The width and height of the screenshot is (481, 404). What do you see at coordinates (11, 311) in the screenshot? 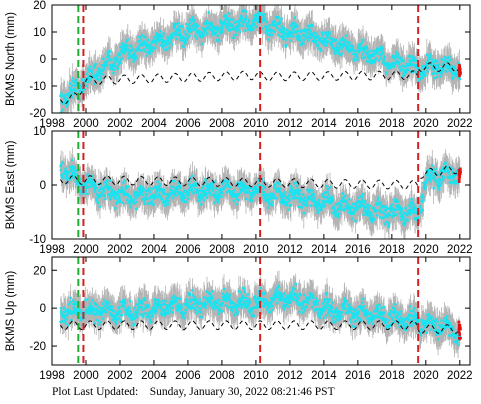
I see `y-axis-label: BKMS Up (mm)` at bounding box center [11, 311].